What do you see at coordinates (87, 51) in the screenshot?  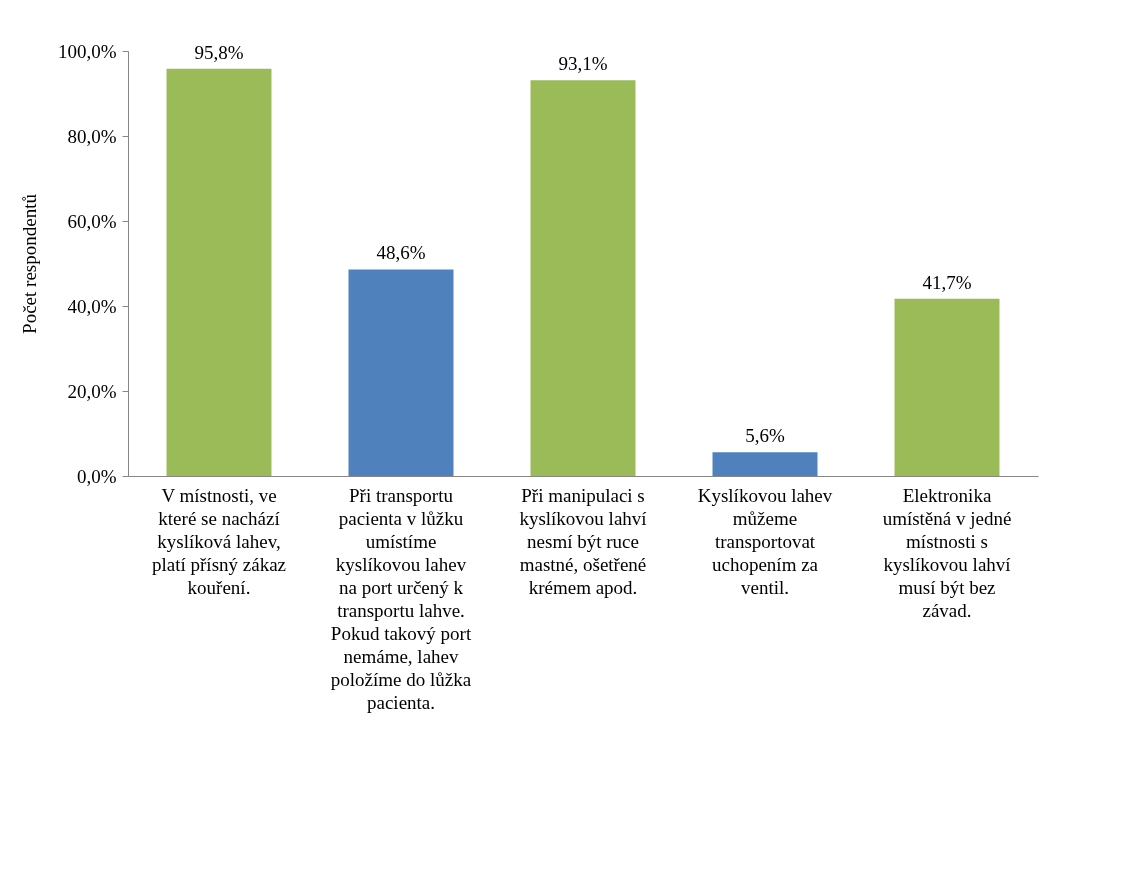 I see `y-tick-label: 100,0%` at bounding box center [87, 51].